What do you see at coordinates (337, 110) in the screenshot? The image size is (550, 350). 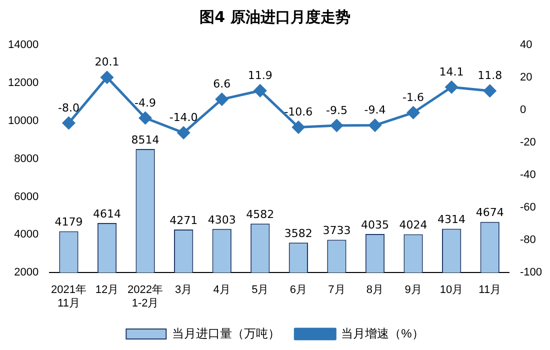 I see `data-label: -9.5` at bounding box center [337, 110].